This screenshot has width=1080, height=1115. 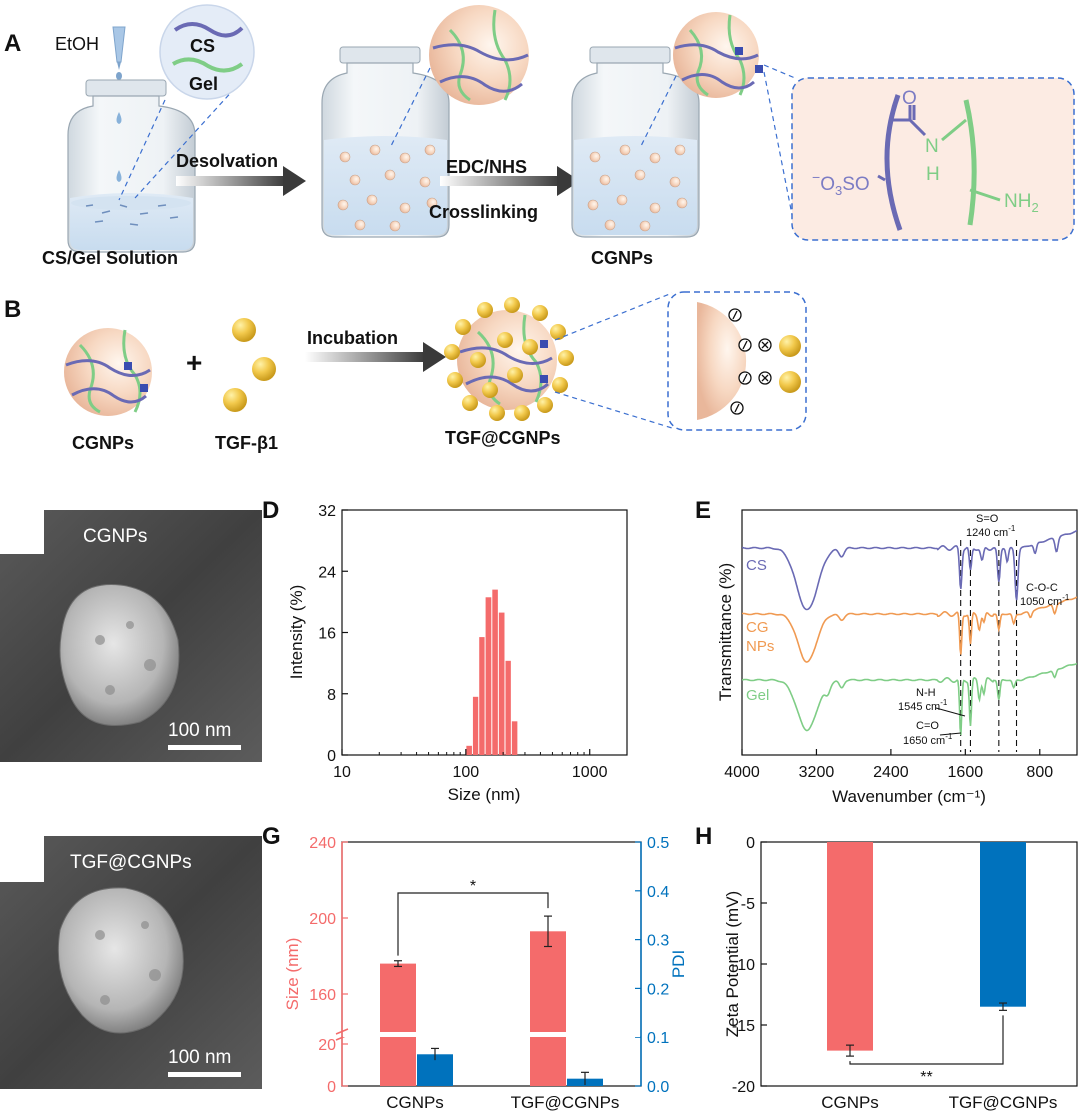 I want to click on surface-arc, so click(x=722, y=361).